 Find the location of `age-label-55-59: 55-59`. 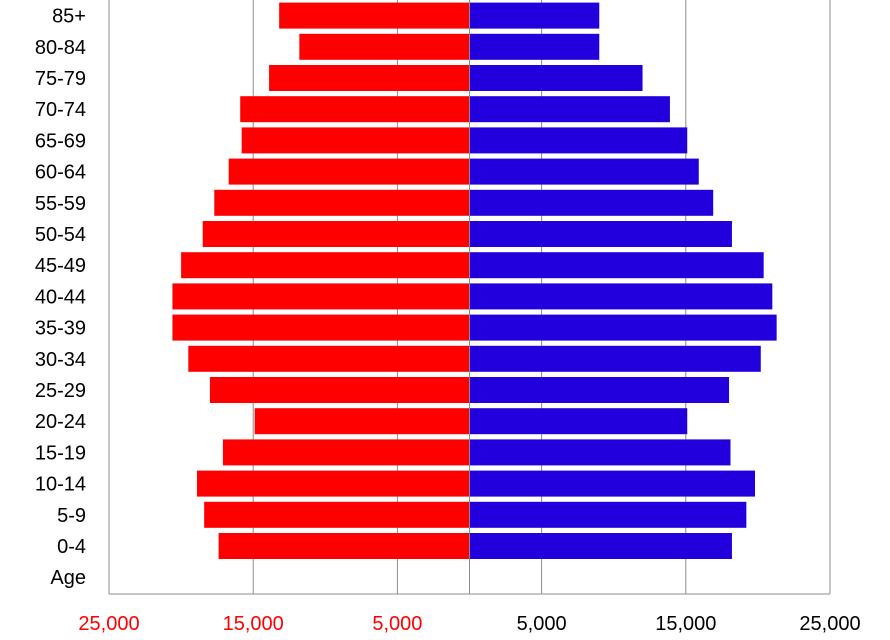

age-label-55-59: 55-59 is located at coordinates (60, 204).